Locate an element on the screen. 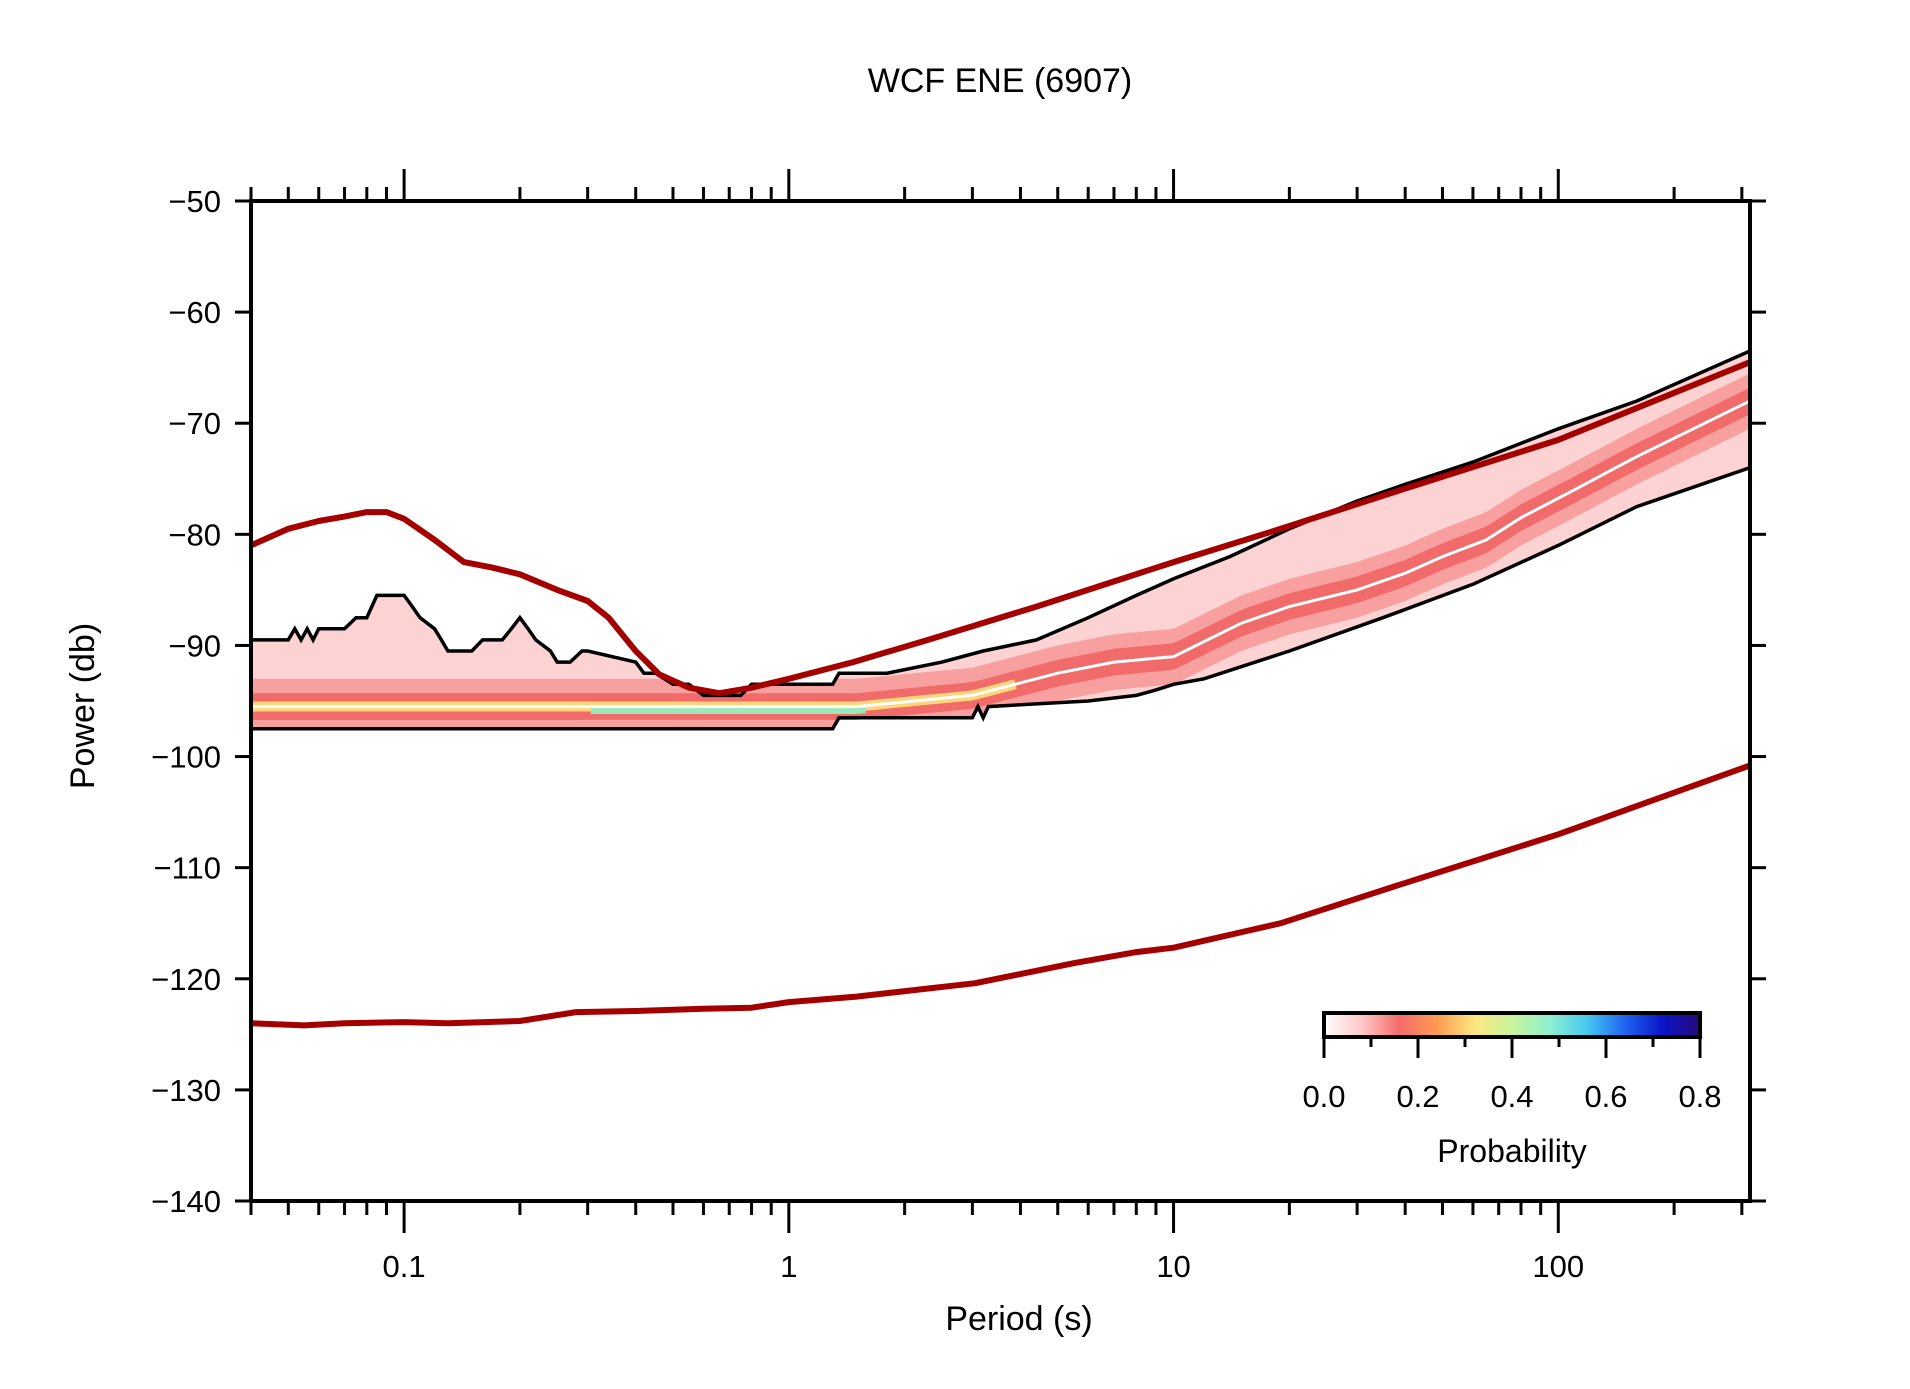 This screenshot has width=1910, height=1389. y-tick-label: −90 is located at coordinates (194, 645).